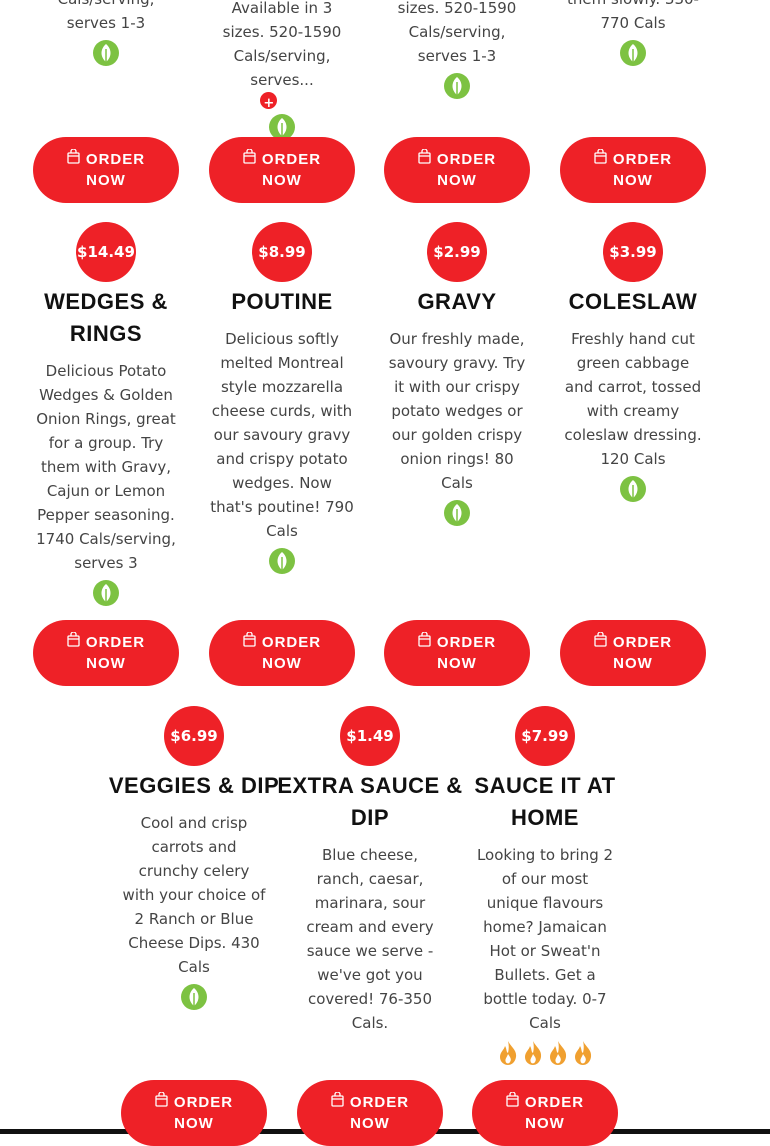 The height and width of the screenshot is (1146, 770). Describe the element at coordinates (269, 101) in the screenshot. I see `read-more-button: +` at that location.